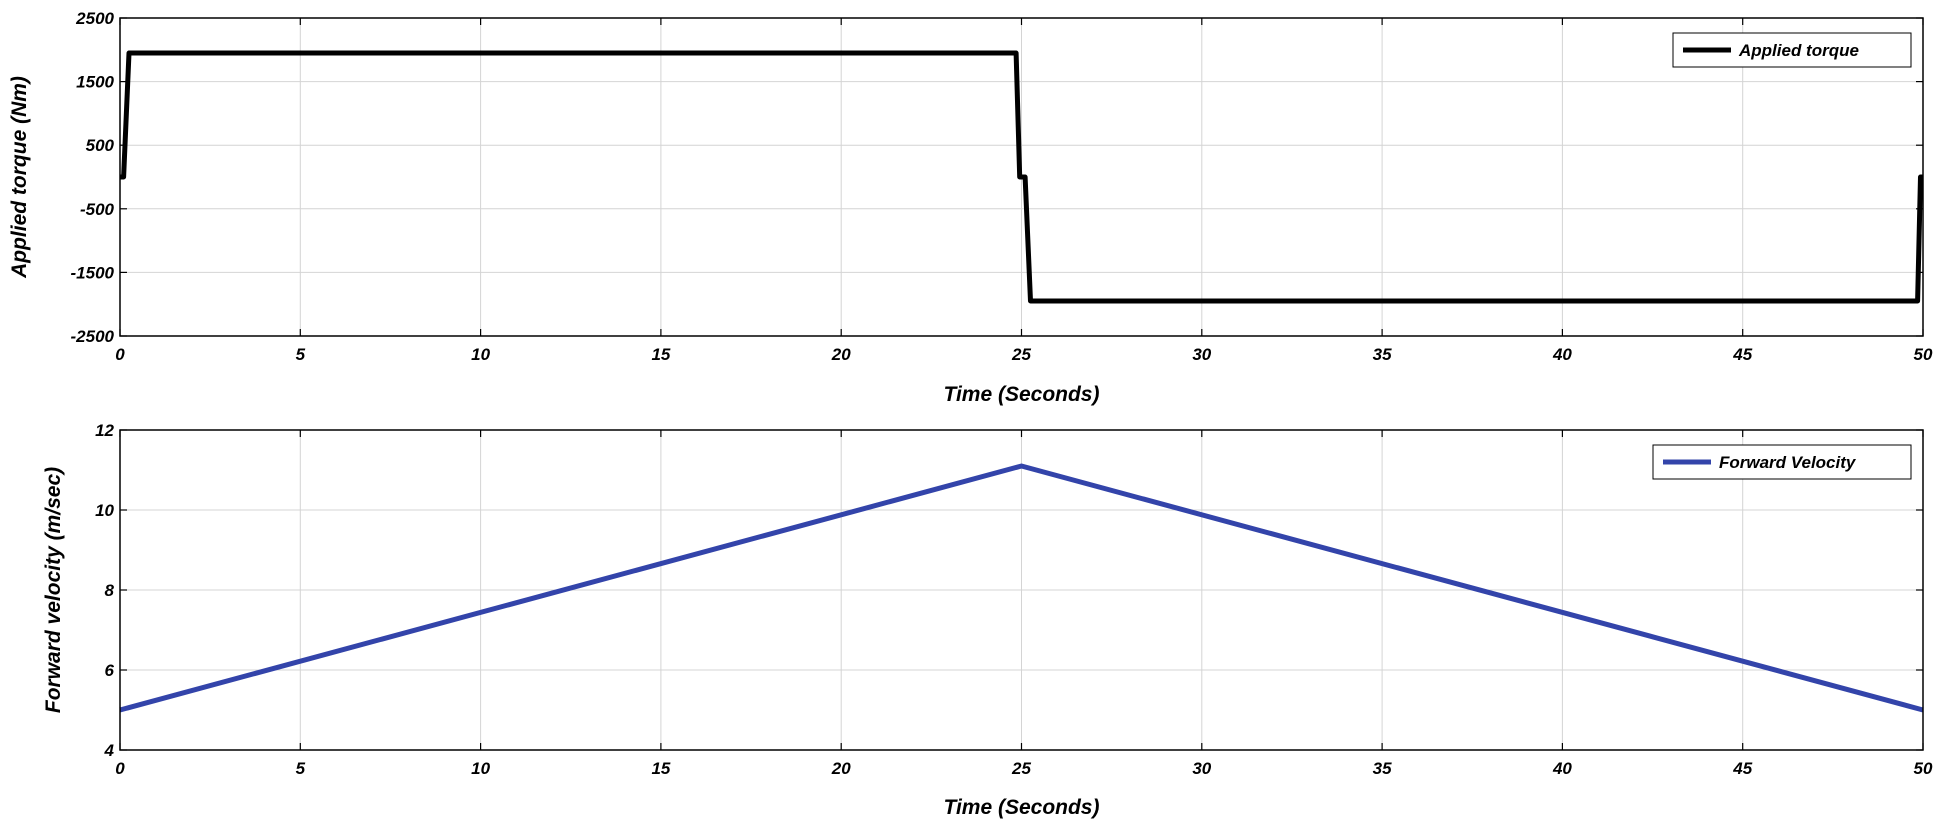 This screenshot has height=823, width=1943. What do you see at coordinates (1788, 462) in the screenshot?
I see `legend-label: Forward Velocity` at bounding box center [1788, 462].